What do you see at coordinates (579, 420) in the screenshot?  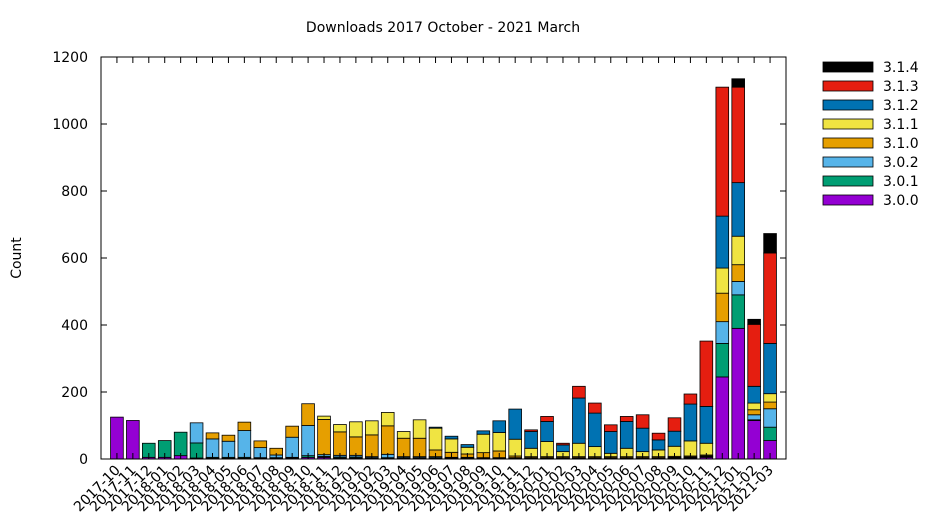 I see `bar-2020-03-3.1.2` at bounding box center [579, 420].